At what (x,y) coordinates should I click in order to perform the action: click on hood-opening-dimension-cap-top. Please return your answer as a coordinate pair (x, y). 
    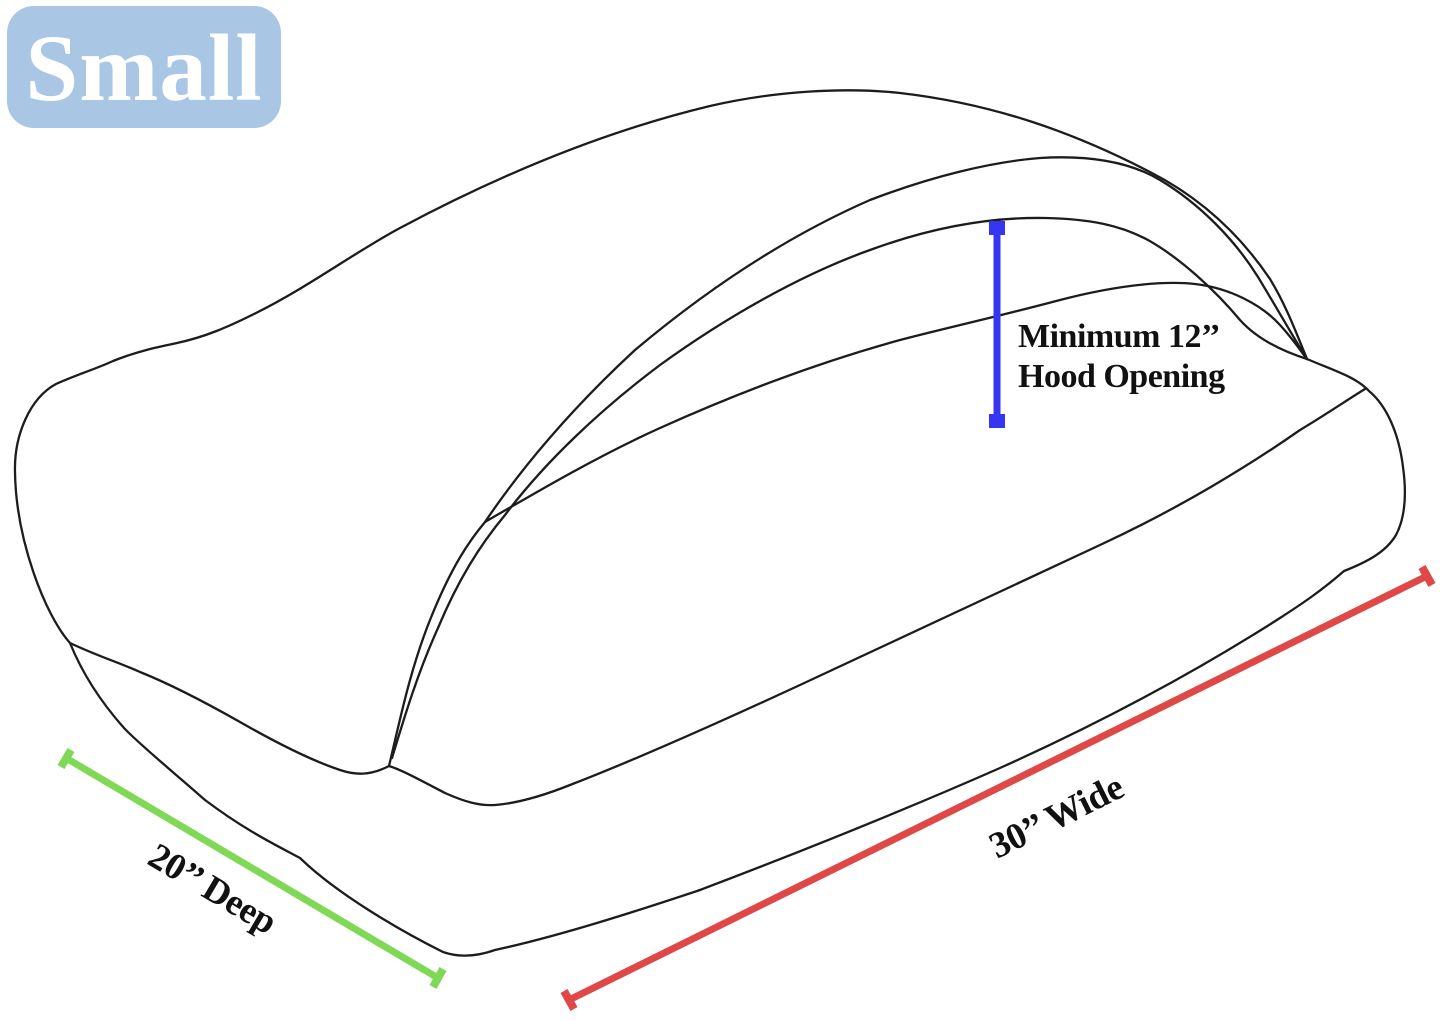
    Looking at the image, I should click on (997, 228).